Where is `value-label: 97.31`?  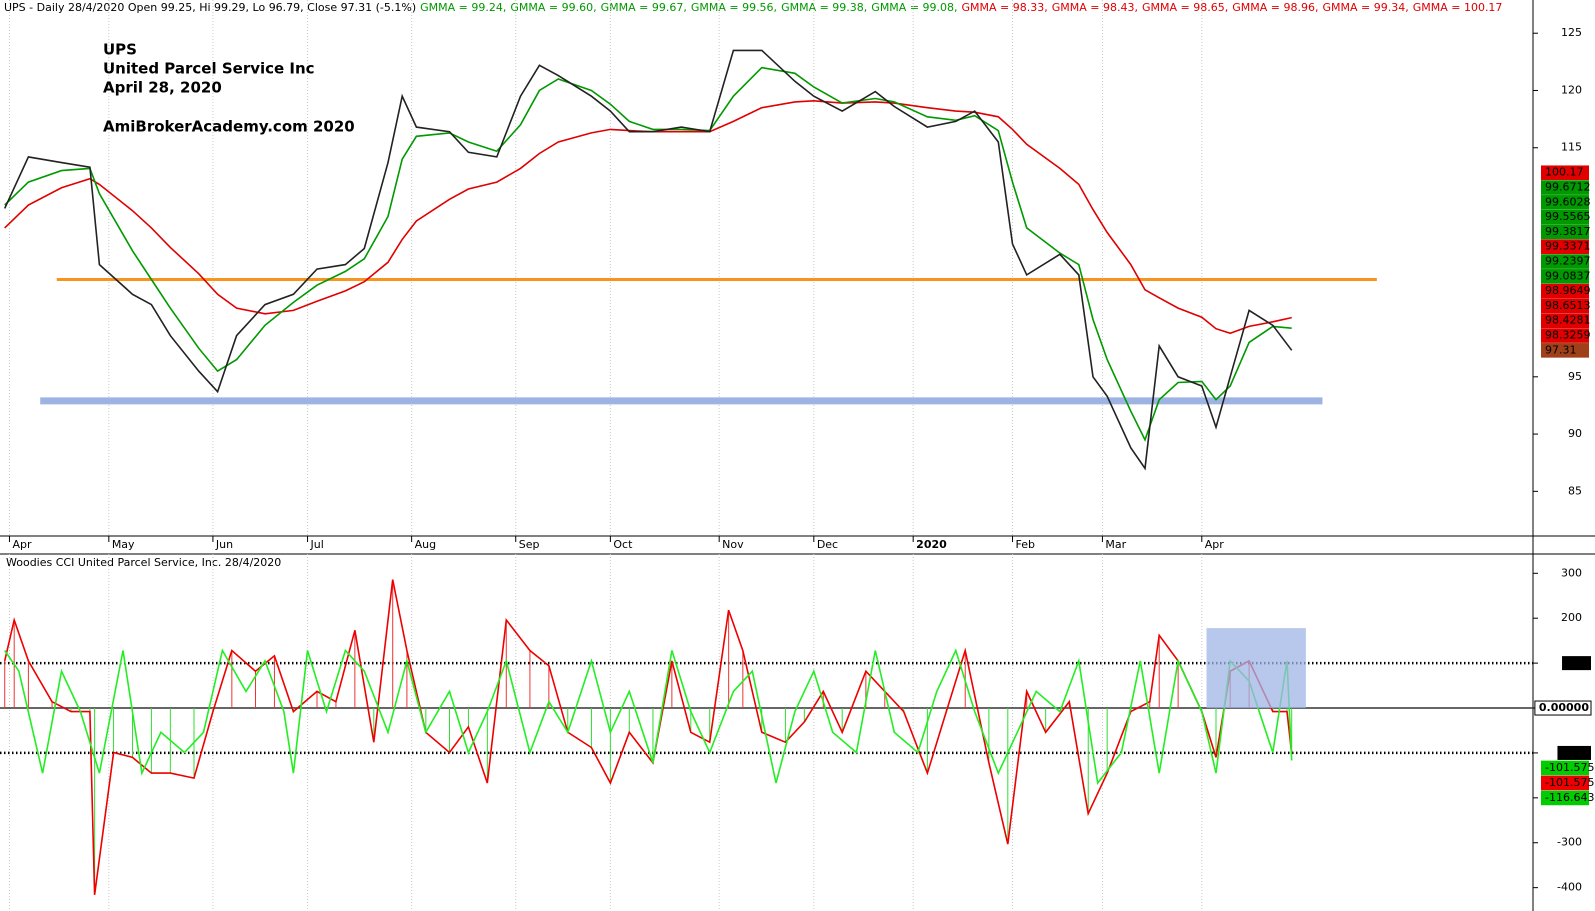
value-label: 97.31 is located at coordinates (1561, 349).